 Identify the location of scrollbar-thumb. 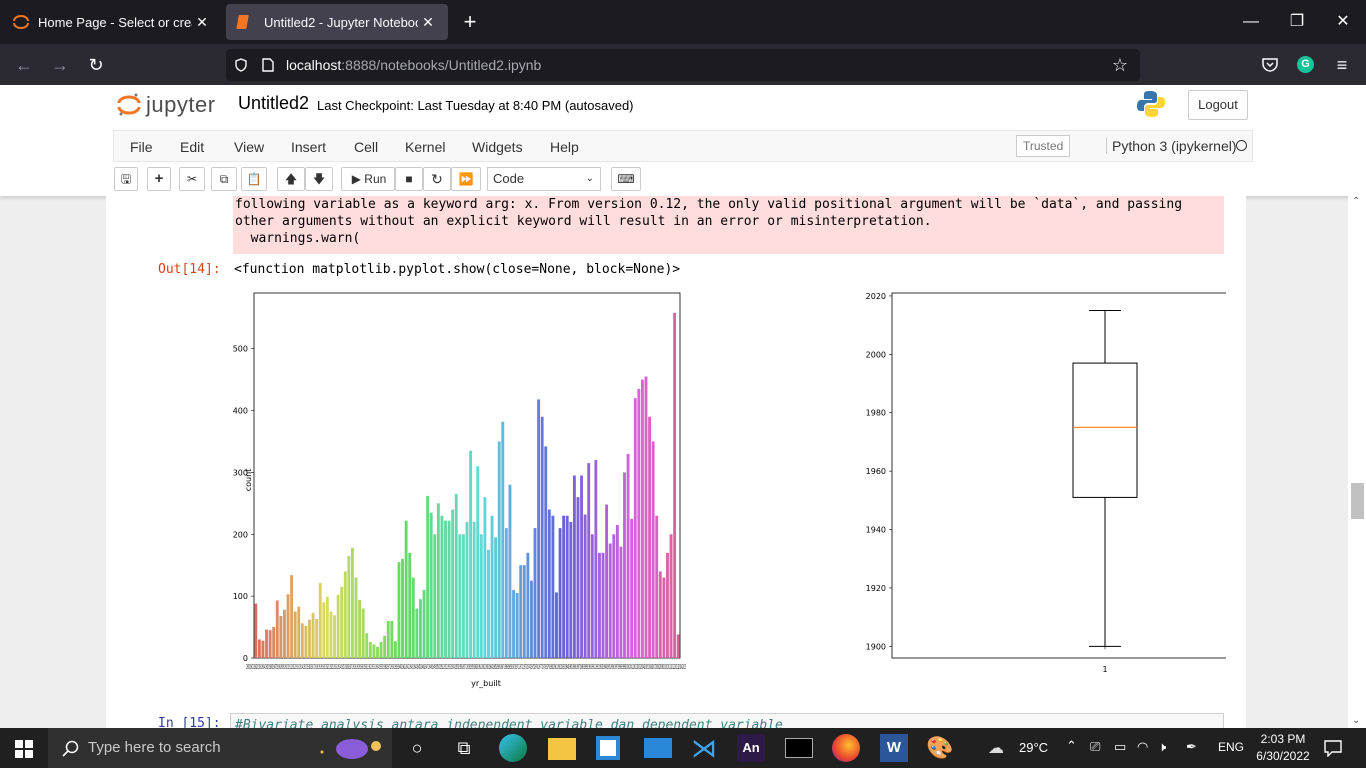
(1357, 501).